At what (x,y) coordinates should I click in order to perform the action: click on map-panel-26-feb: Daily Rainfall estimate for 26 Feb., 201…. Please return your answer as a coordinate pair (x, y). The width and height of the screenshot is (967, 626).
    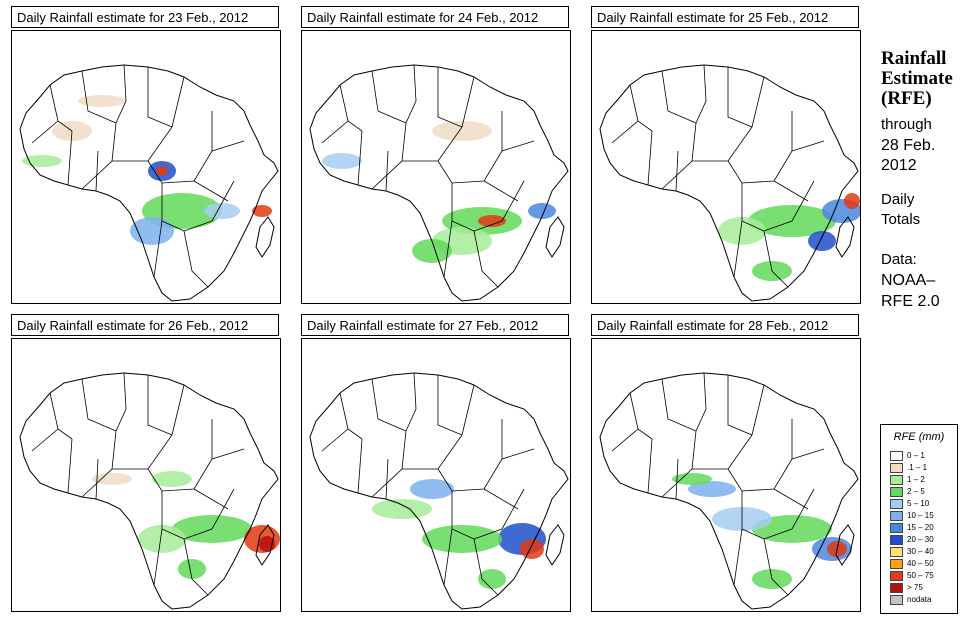
    Looking at the image, I should click on (146, 463).